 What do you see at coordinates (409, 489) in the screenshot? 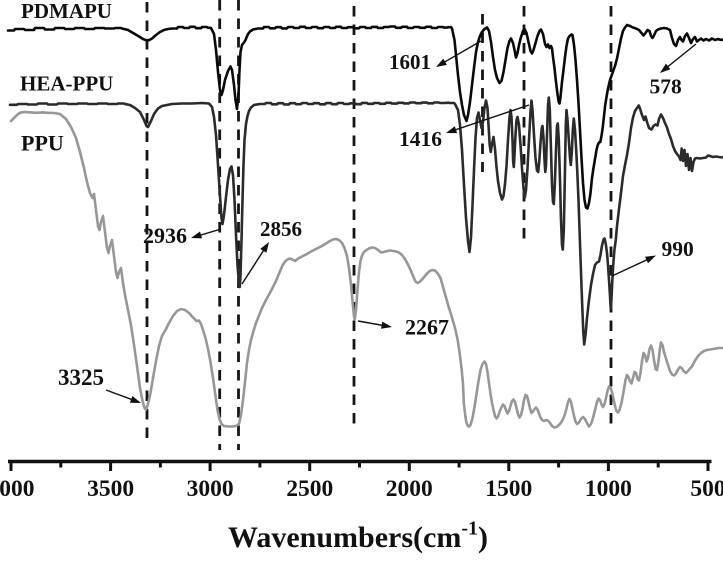
I see `svg-text: 2000` at bounding box center [409, 489].